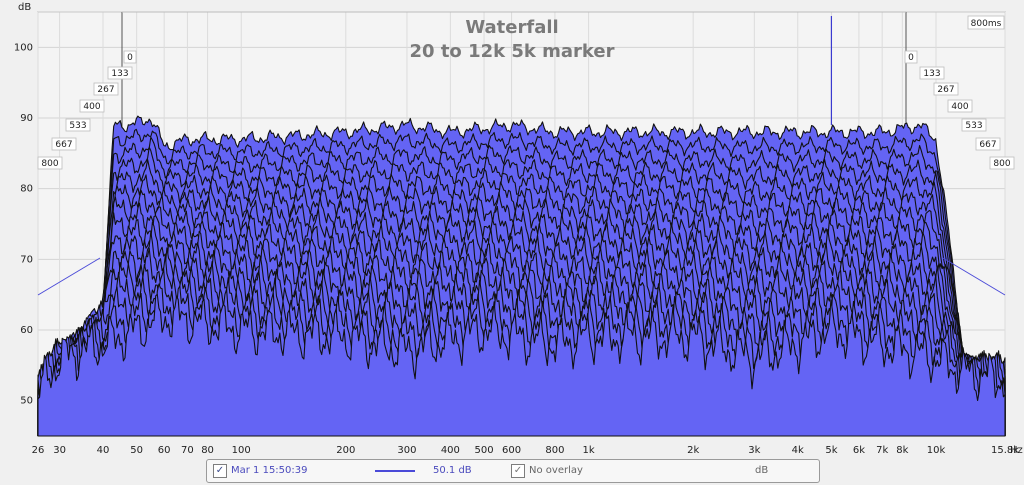 This screenshot has width=1024, height=485. I want to click on time-label-right: 0, so click(911, 57).